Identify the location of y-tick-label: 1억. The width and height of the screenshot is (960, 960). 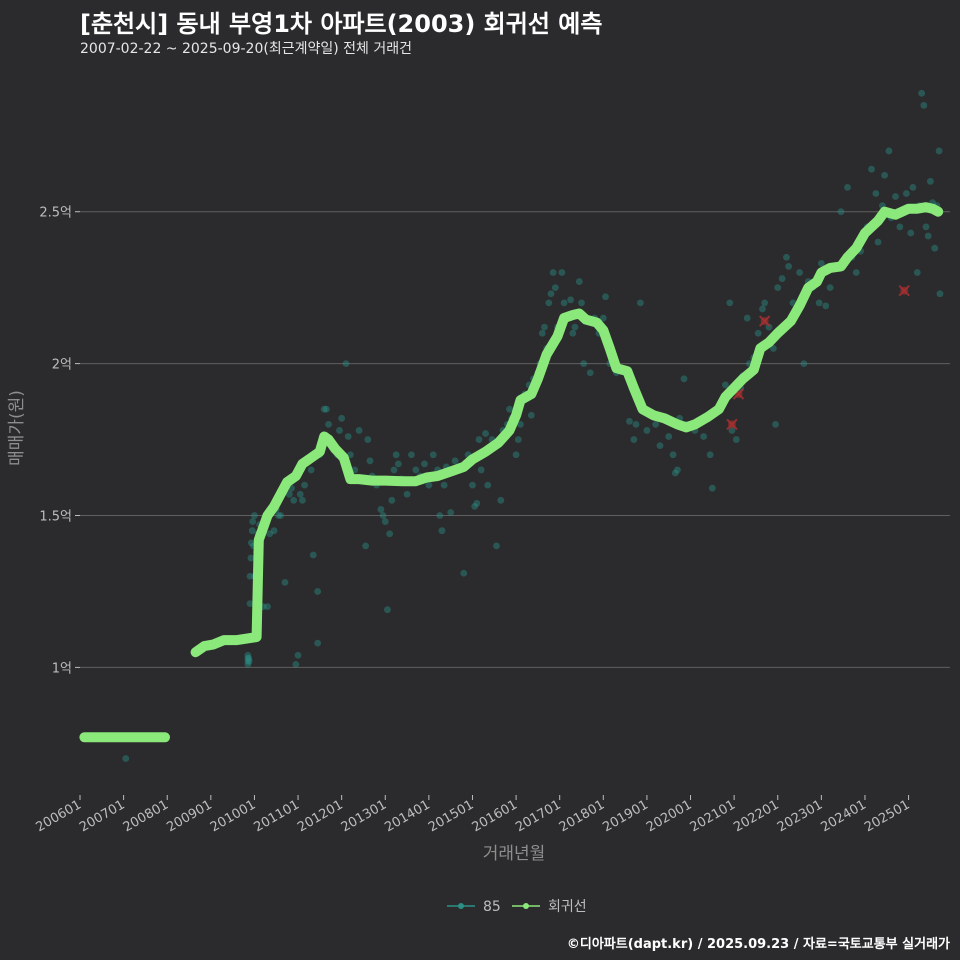
(62, 668).